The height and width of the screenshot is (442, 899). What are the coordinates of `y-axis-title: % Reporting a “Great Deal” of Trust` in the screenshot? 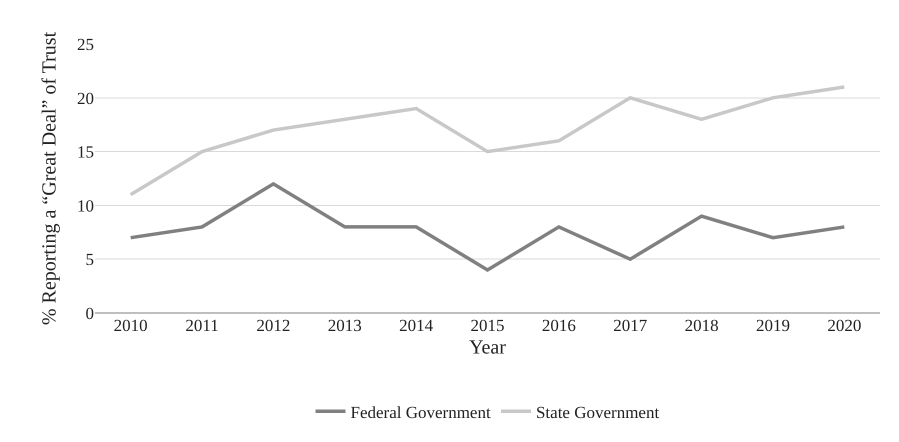 It's located at (49, 178).